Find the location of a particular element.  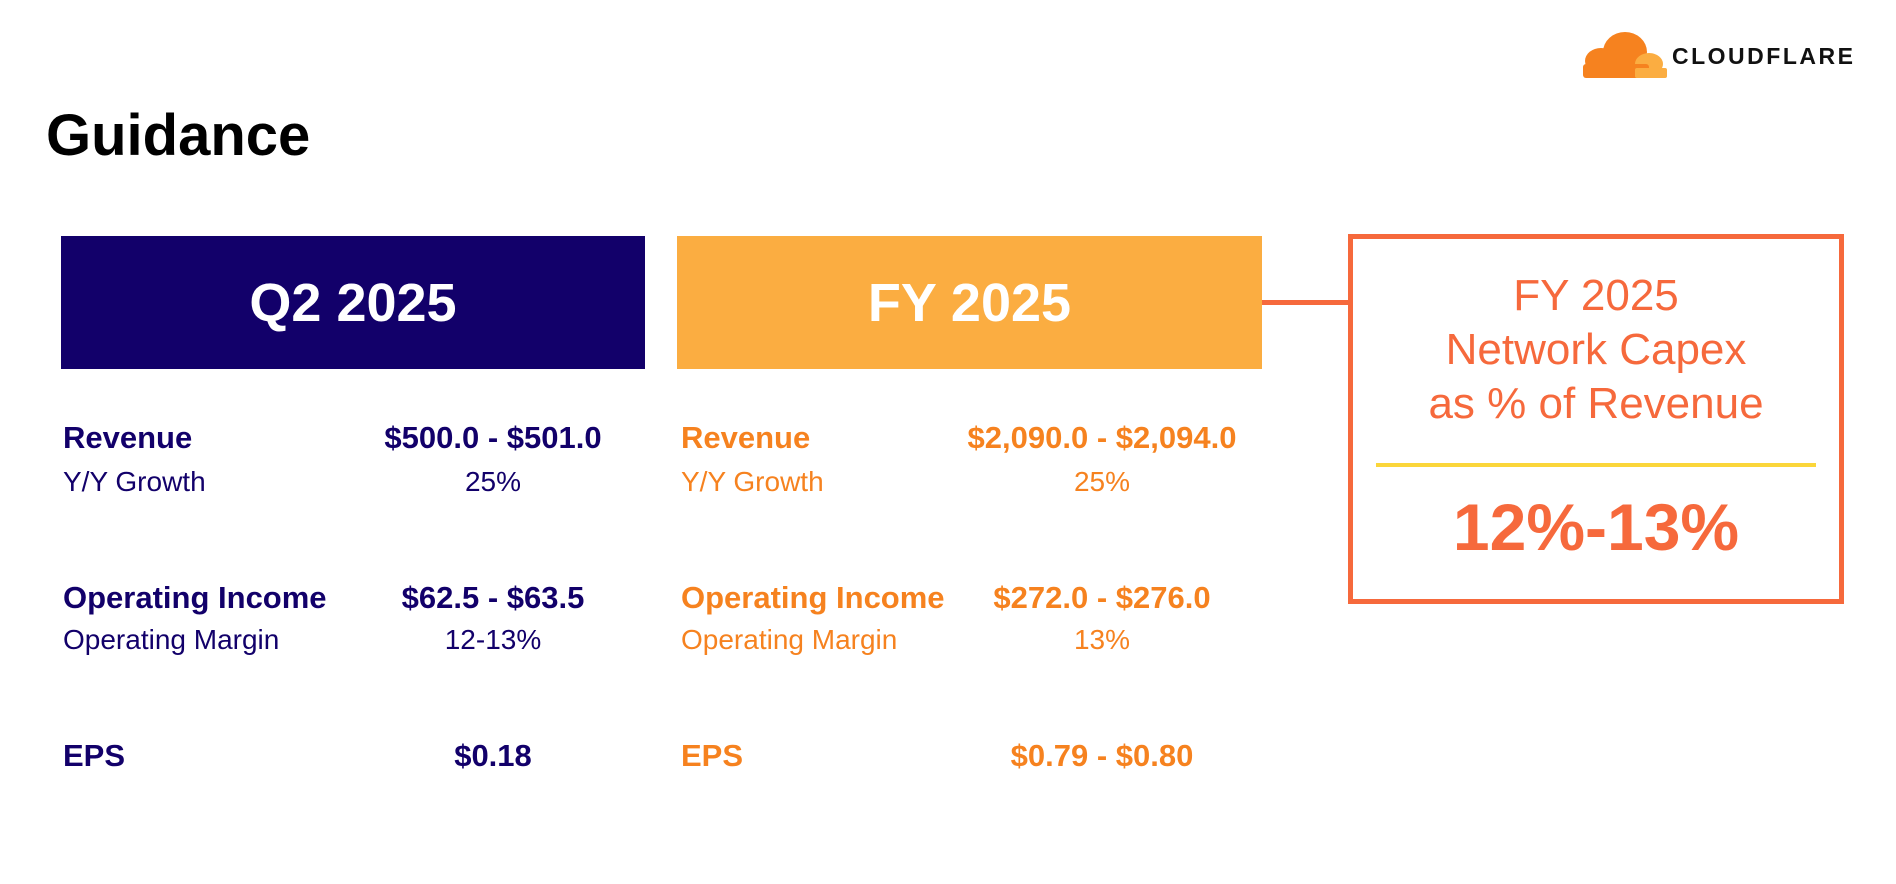

fy-opinc-value: $272.0 - $276.0 is located at coordinates (1102, 597).